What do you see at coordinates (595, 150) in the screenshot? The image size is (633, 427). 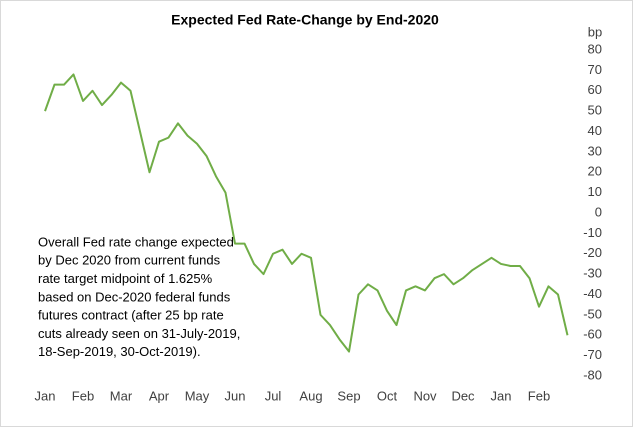 I see `y-tick-label: 30` at bounding box center [595, 150].